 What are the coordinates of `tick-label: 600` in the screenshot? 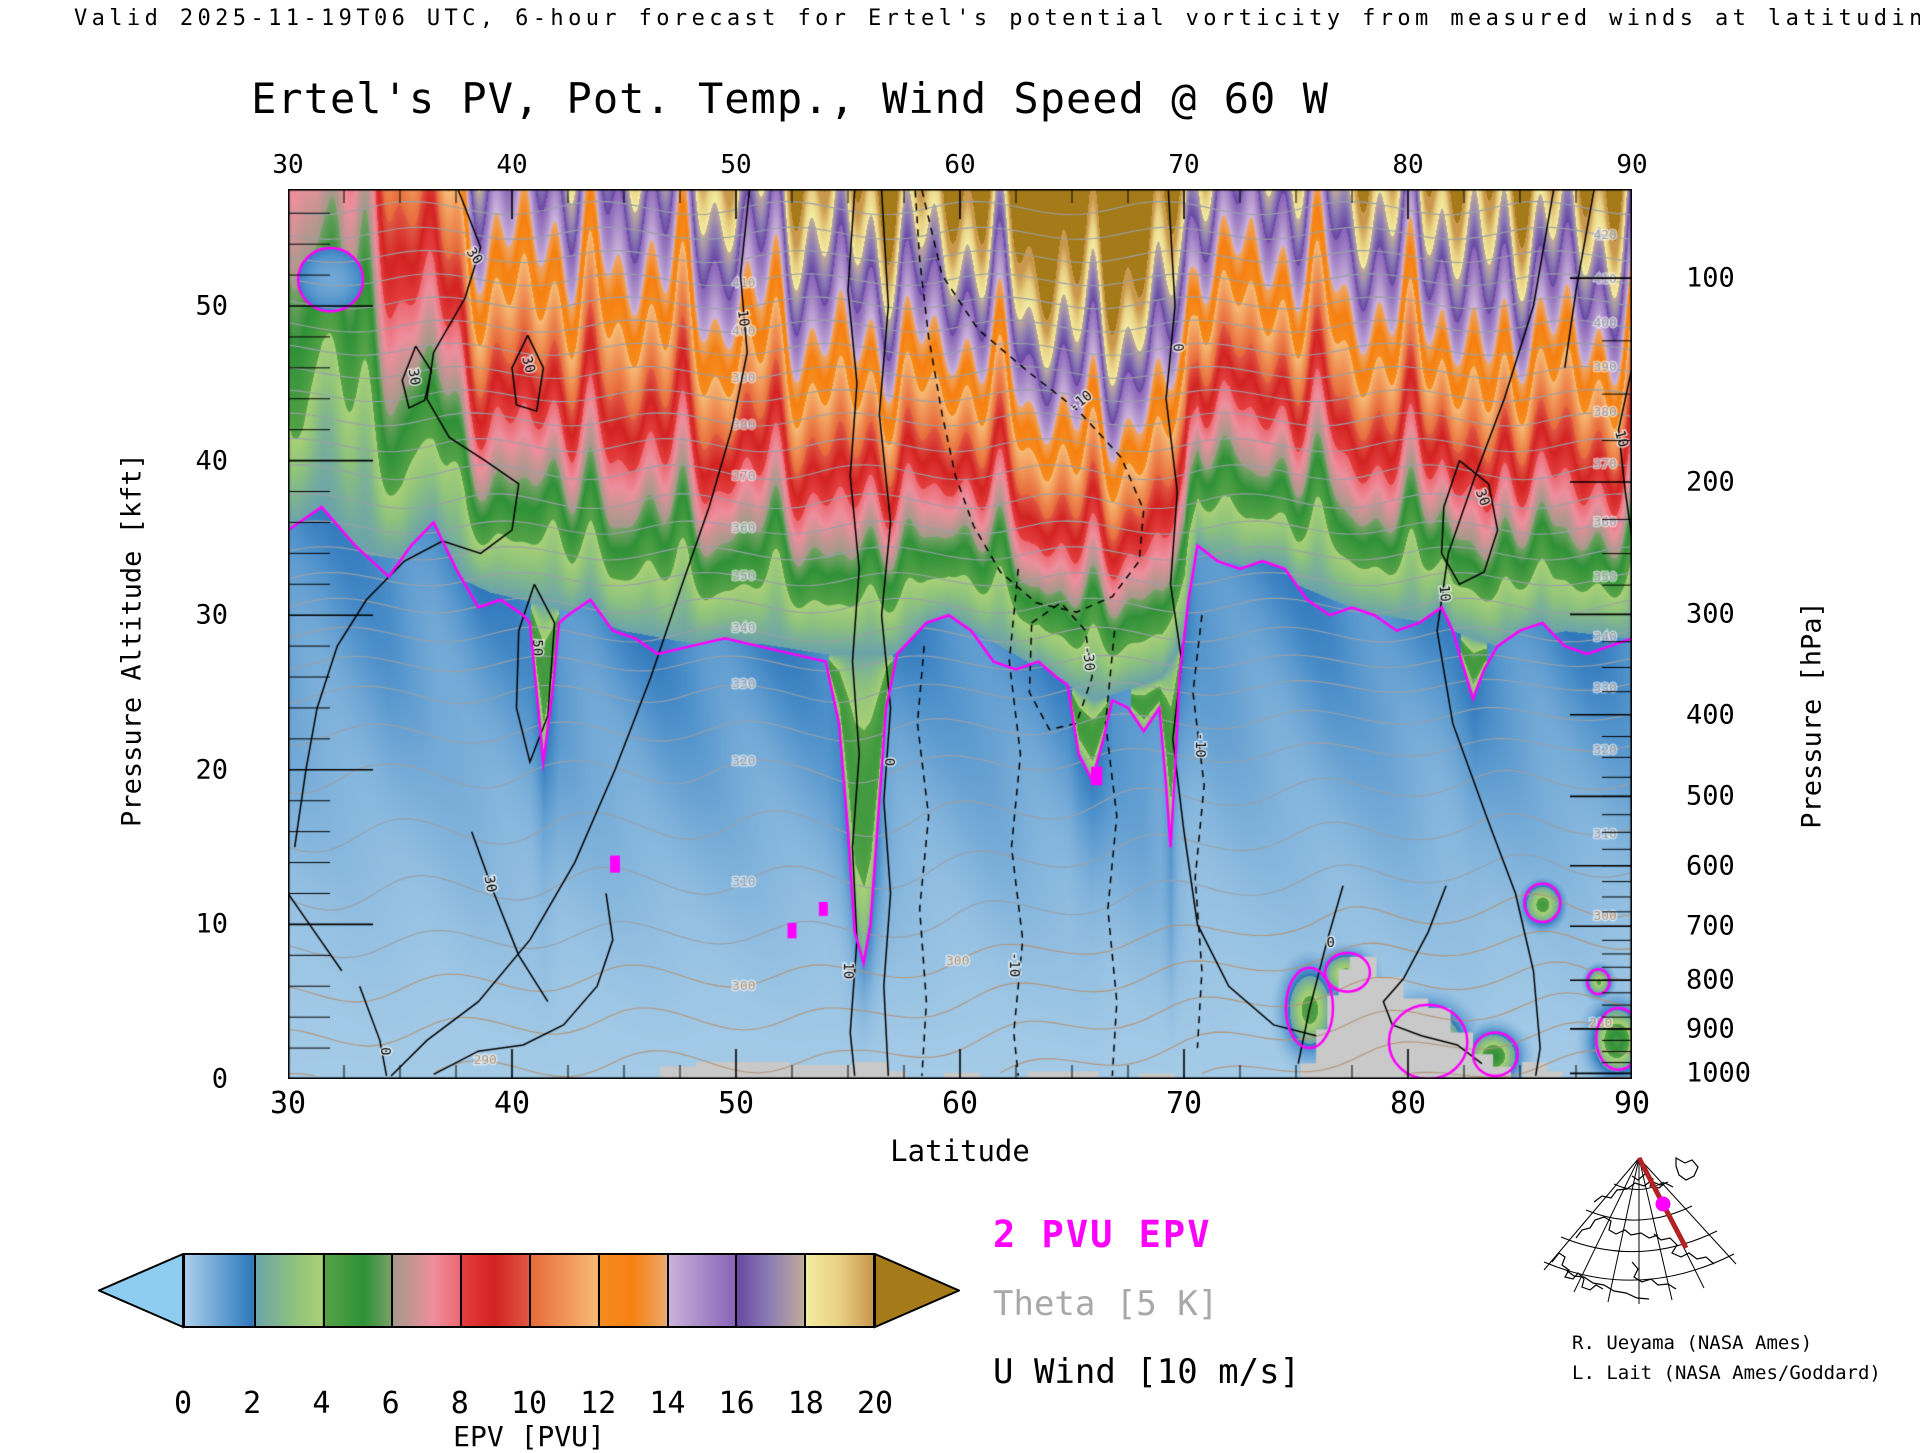 It's located at (1710, 866).